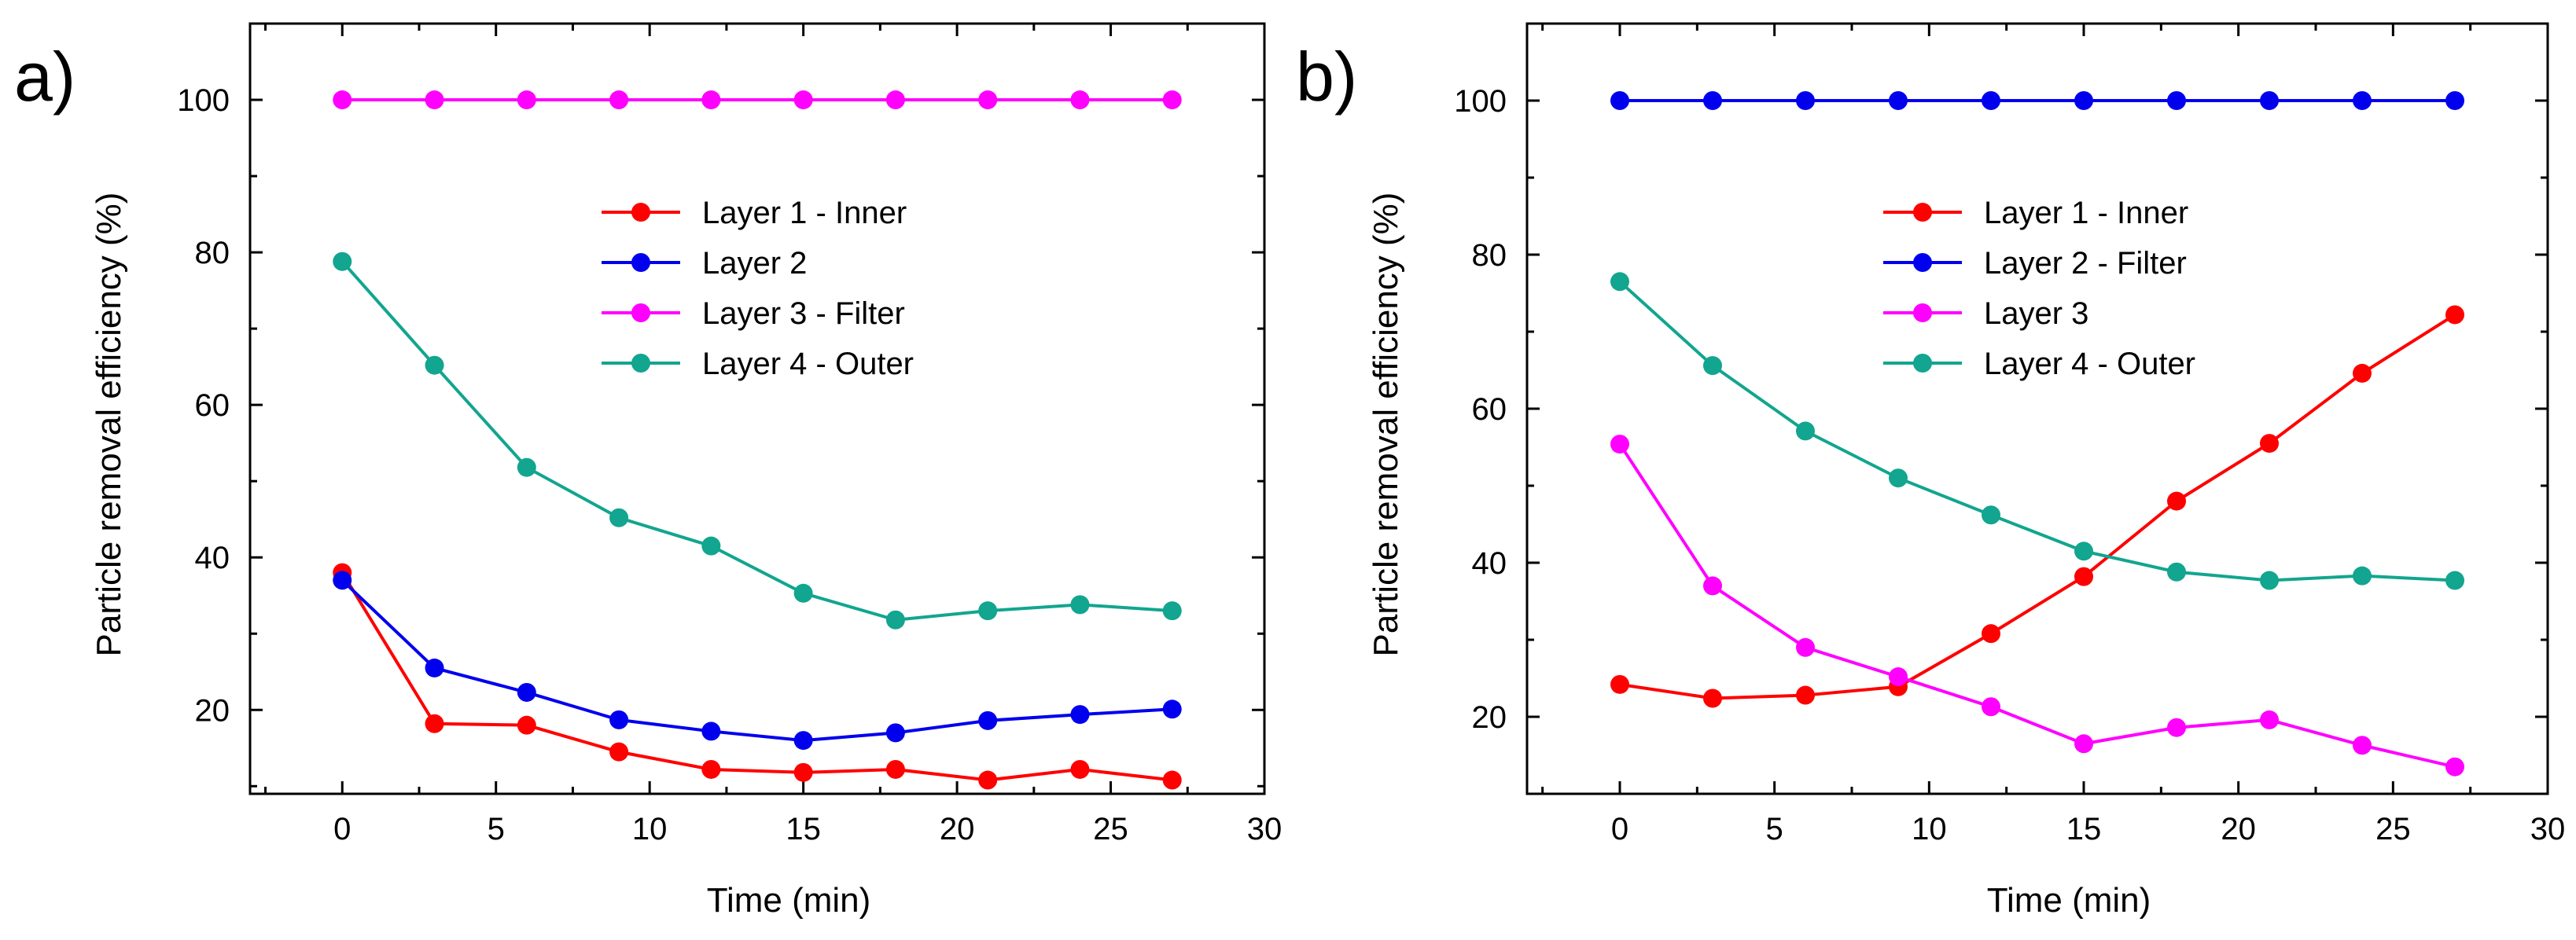 This screenshot has height=940, width=2576. What do you see at coordinates (2085, 263) in the screenshot?
I see `legend-label: Layer 2 - Filter` at bounding box center [2085, 263].